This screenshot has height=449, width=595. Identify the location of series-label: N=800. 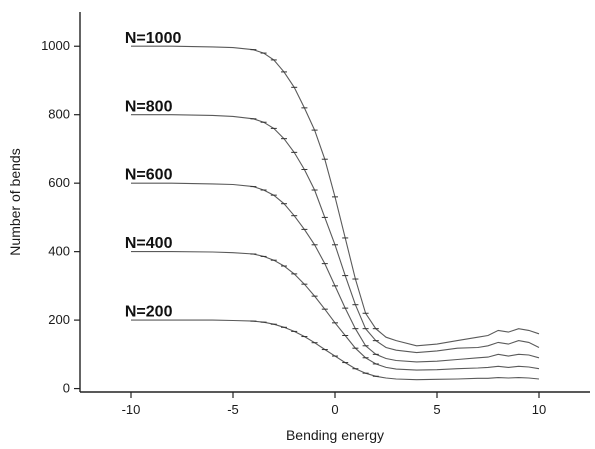
(149, 106).